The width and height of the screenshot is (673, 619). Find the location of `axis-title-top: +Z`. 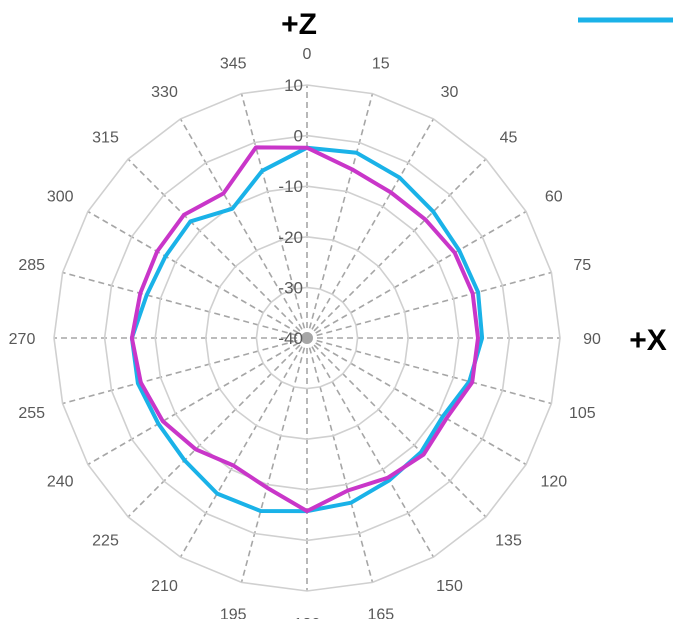

axis-title-top: +Z is located at coordinates (299, 24).